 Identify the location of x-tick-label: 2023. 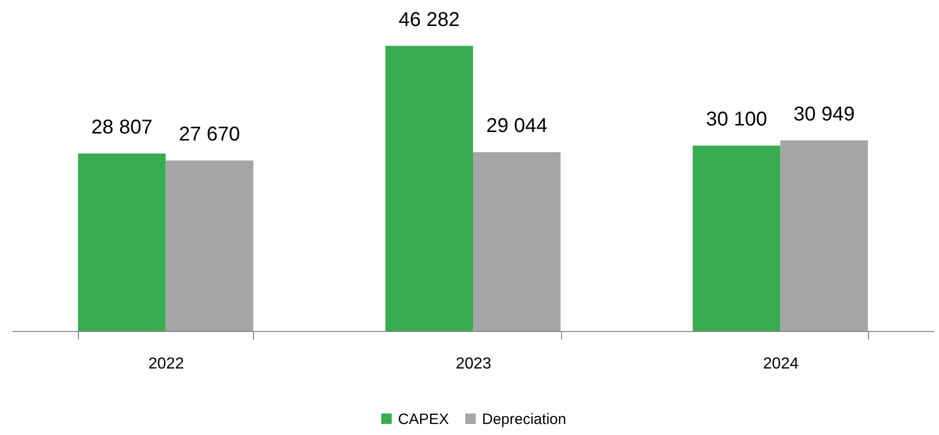
(474, 364).